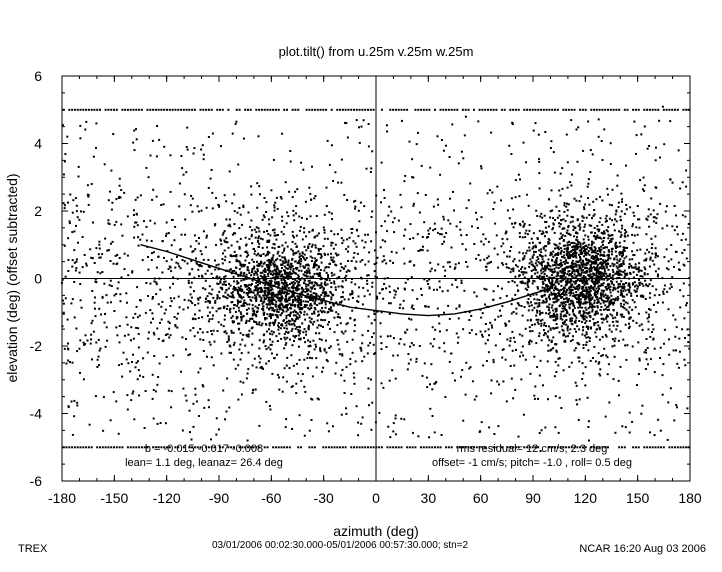 Image resolution: width=722 pixels, height=572 pixels. I want to click on chart-title: plot.tilt() from u.25m v.25m w.25m, so click(376, 51).